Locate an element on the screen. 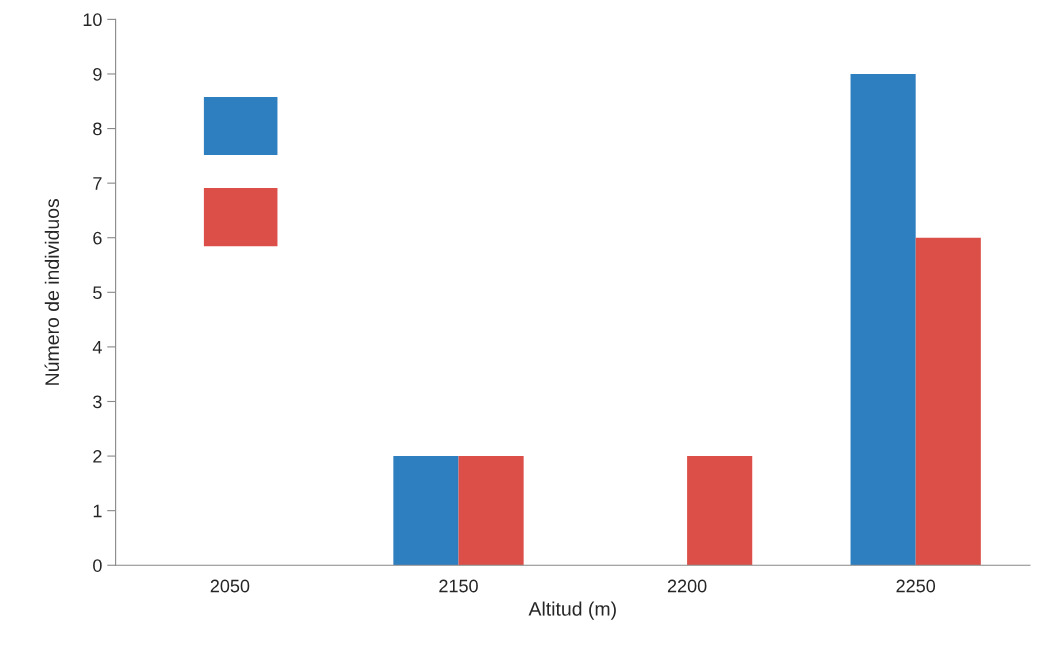 The width and height of the screenshot is (1051, 646). y-tick-label: 0 is located at coordinates (97, 565).